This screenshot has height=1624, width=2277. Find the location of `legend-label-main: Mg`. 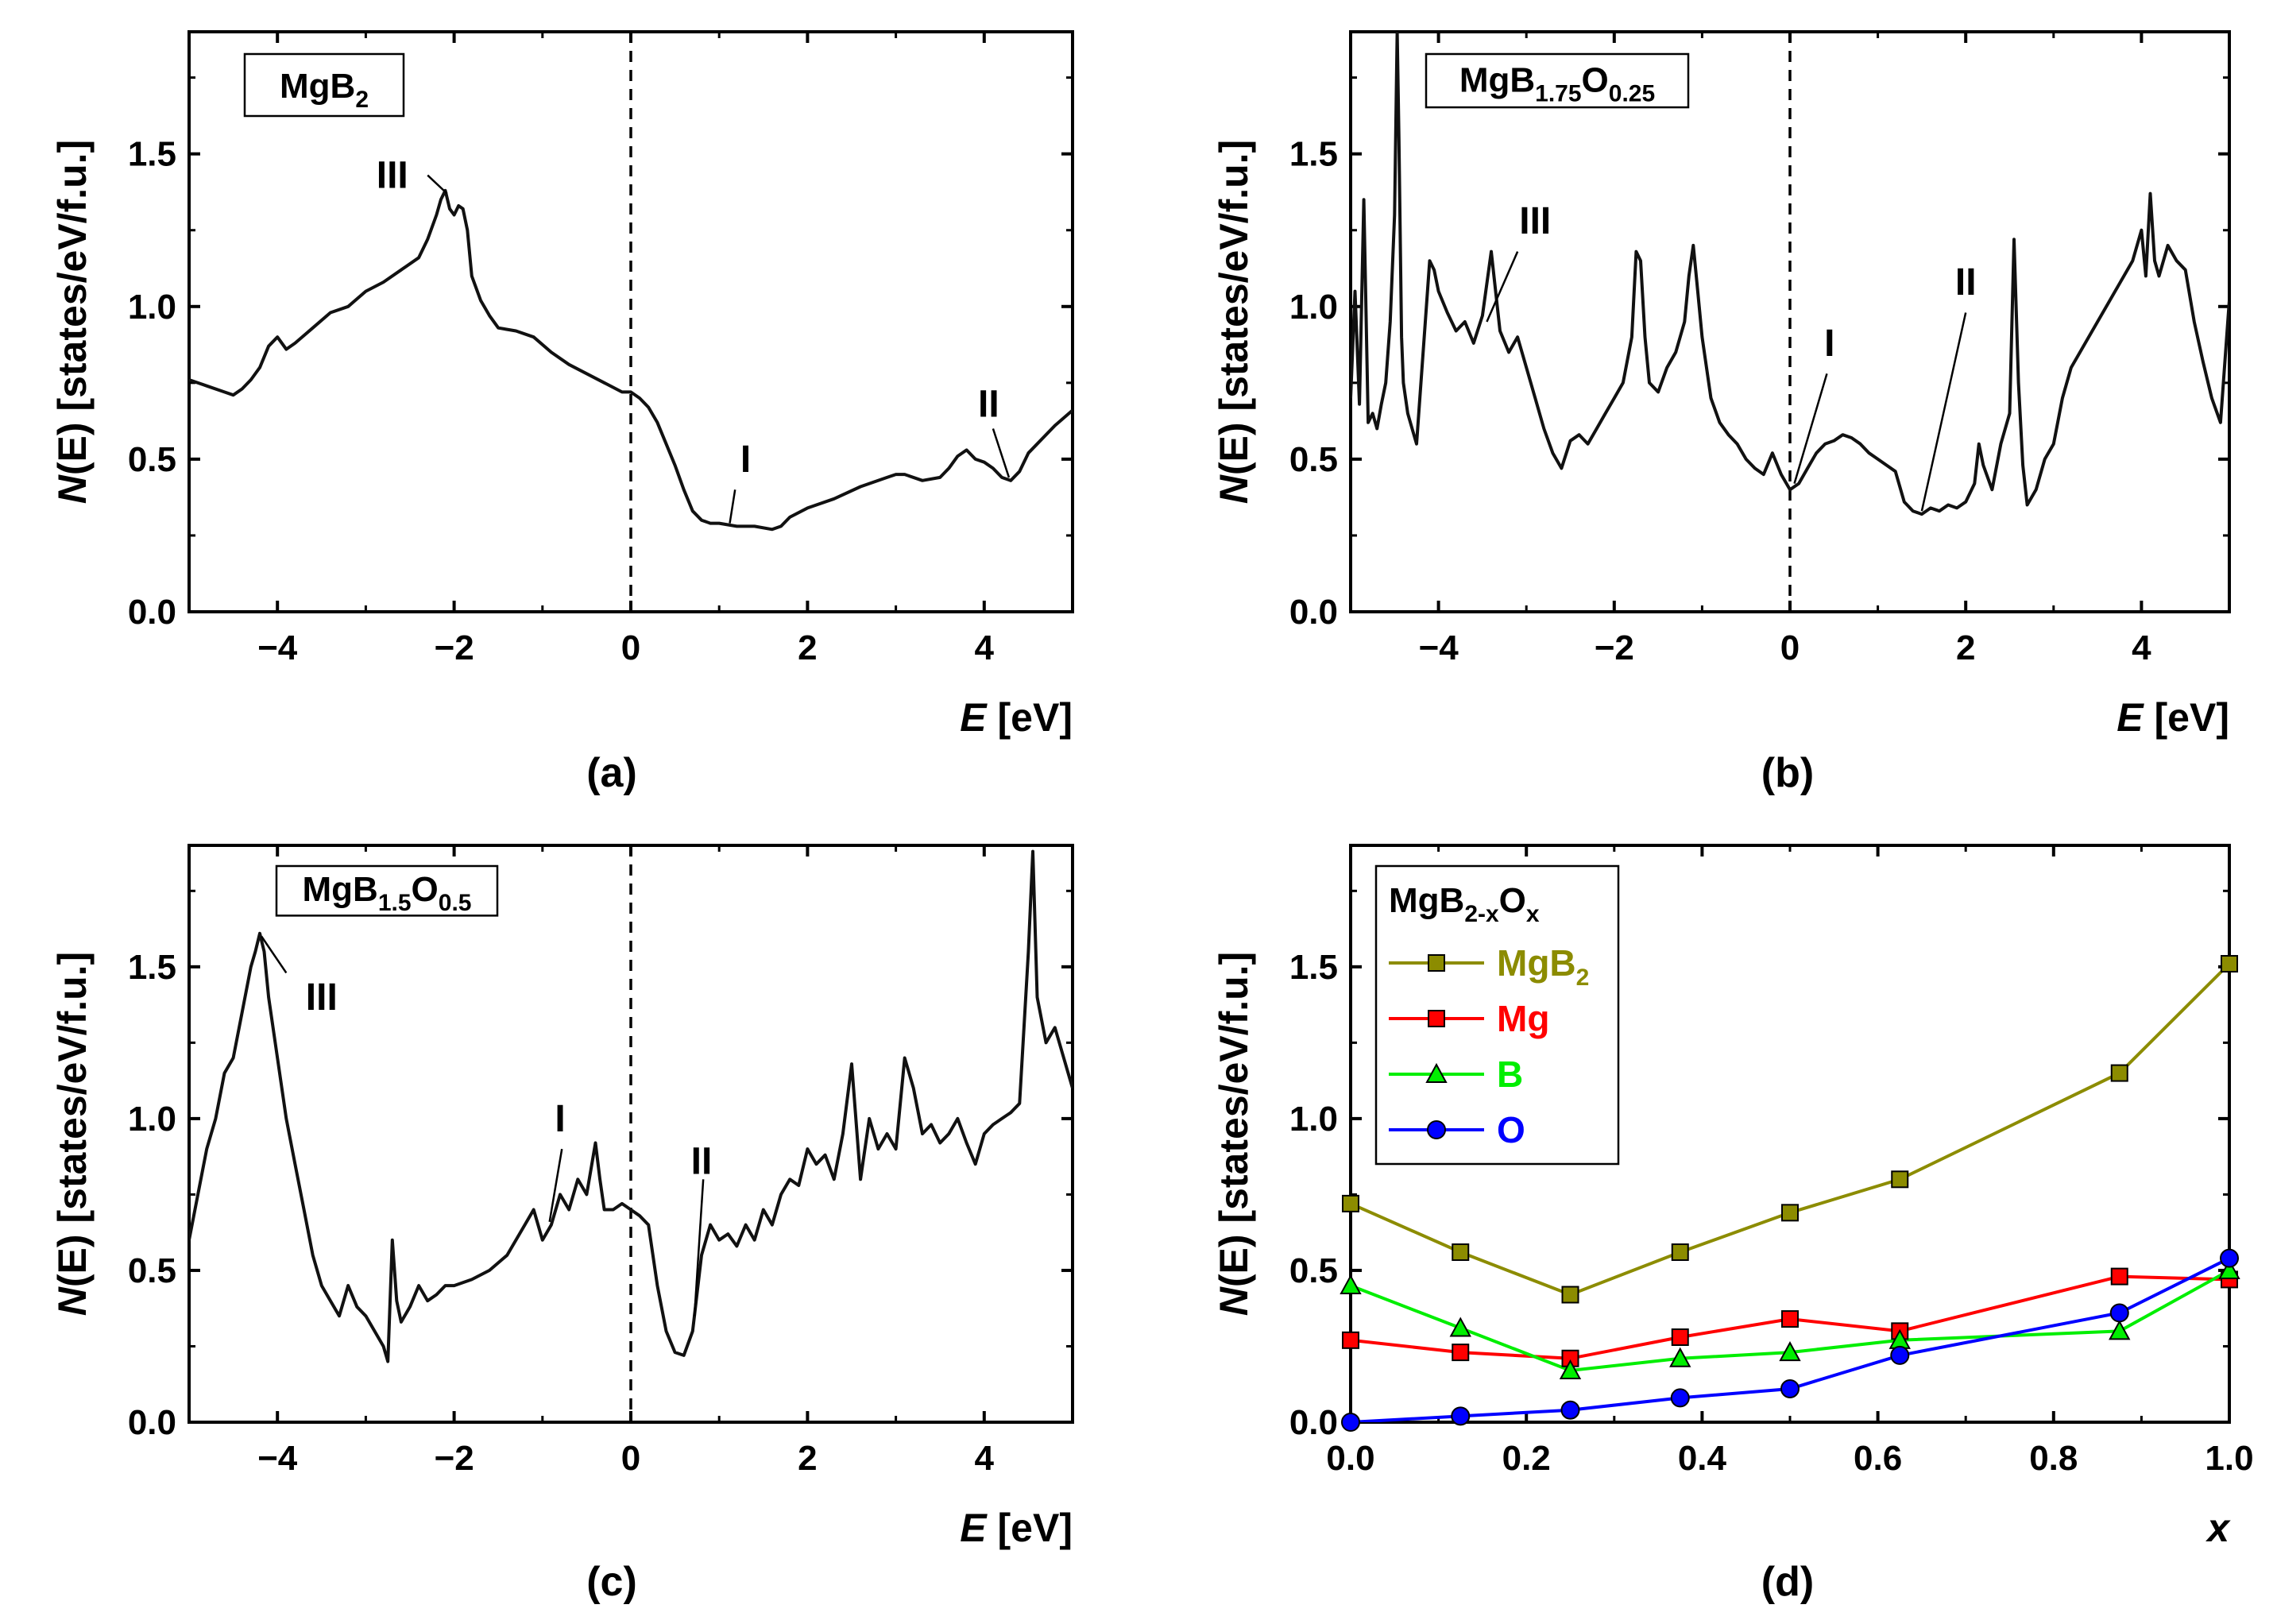

legend-label-main: Mg is located at coordinates (1523, 1018).